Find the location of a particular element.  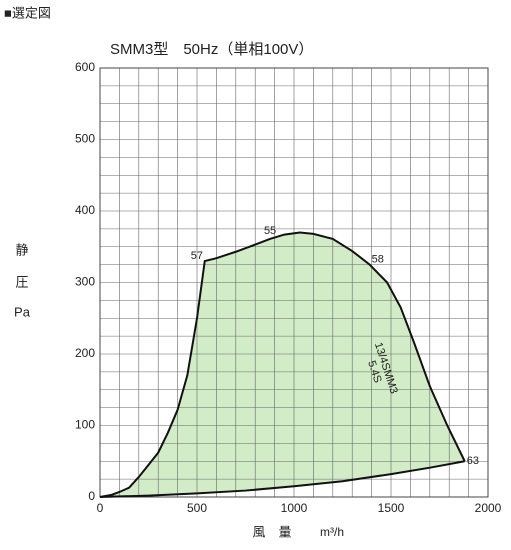

y-tick-label: 100 is located at coordinates (85, 425).